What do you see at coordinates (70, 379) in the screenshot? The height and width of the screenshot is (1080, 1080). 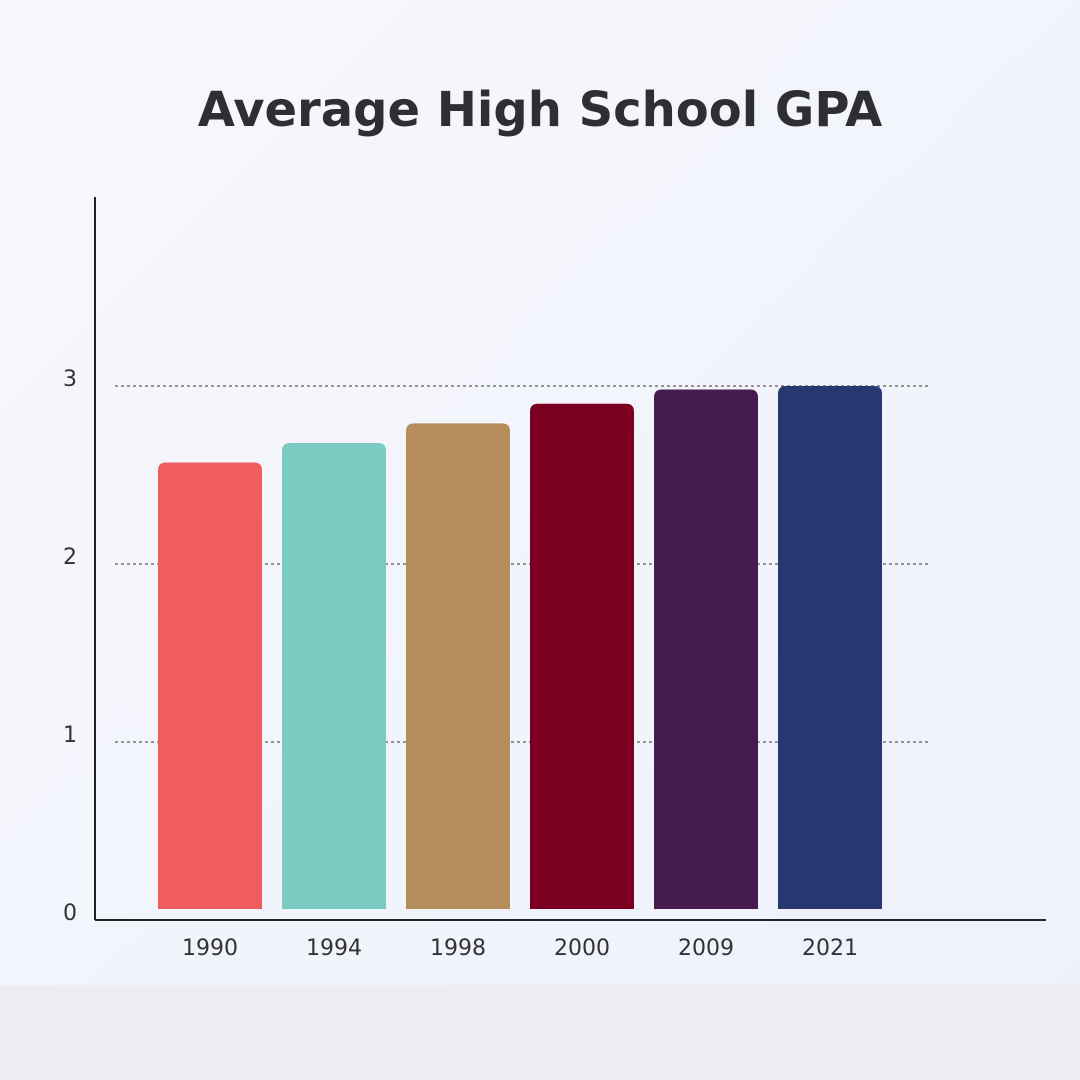 I see `y-tick-label: 3` at bounding box center [70, 379].